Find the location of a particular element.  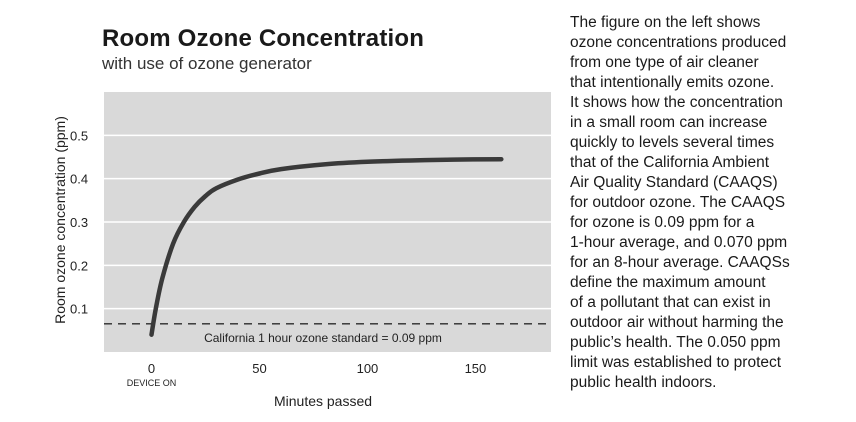

description-line: The figure on the left shows is located at coordinates (665, 22).